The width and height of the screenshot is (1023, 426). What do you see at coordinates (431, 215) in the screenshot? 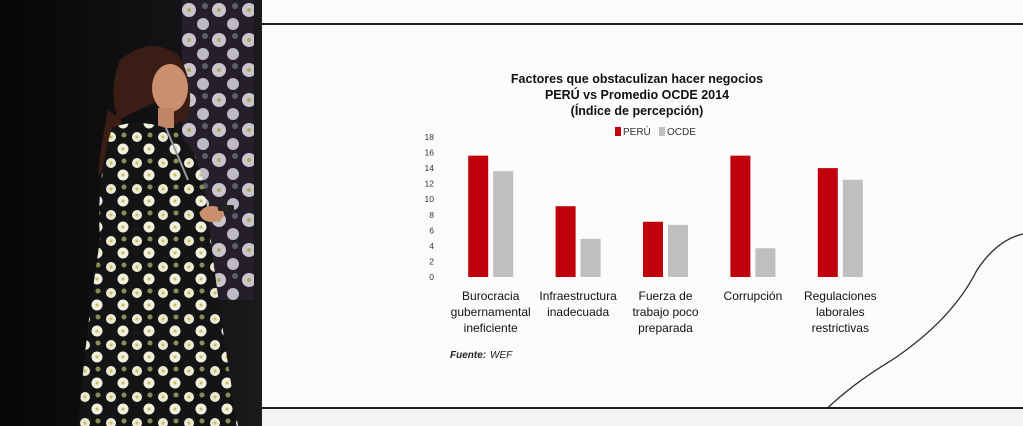
I see `y-tick-label: 8` at bounding box center [431, 215].